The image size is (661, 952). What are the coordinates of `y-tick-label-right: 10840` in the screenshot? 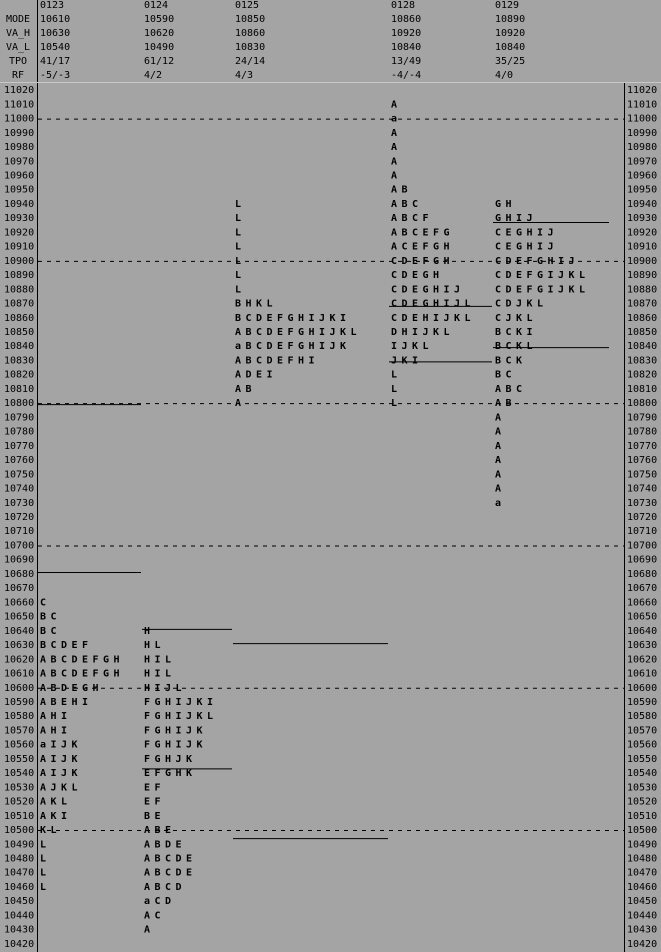 It's located at (642, 346).